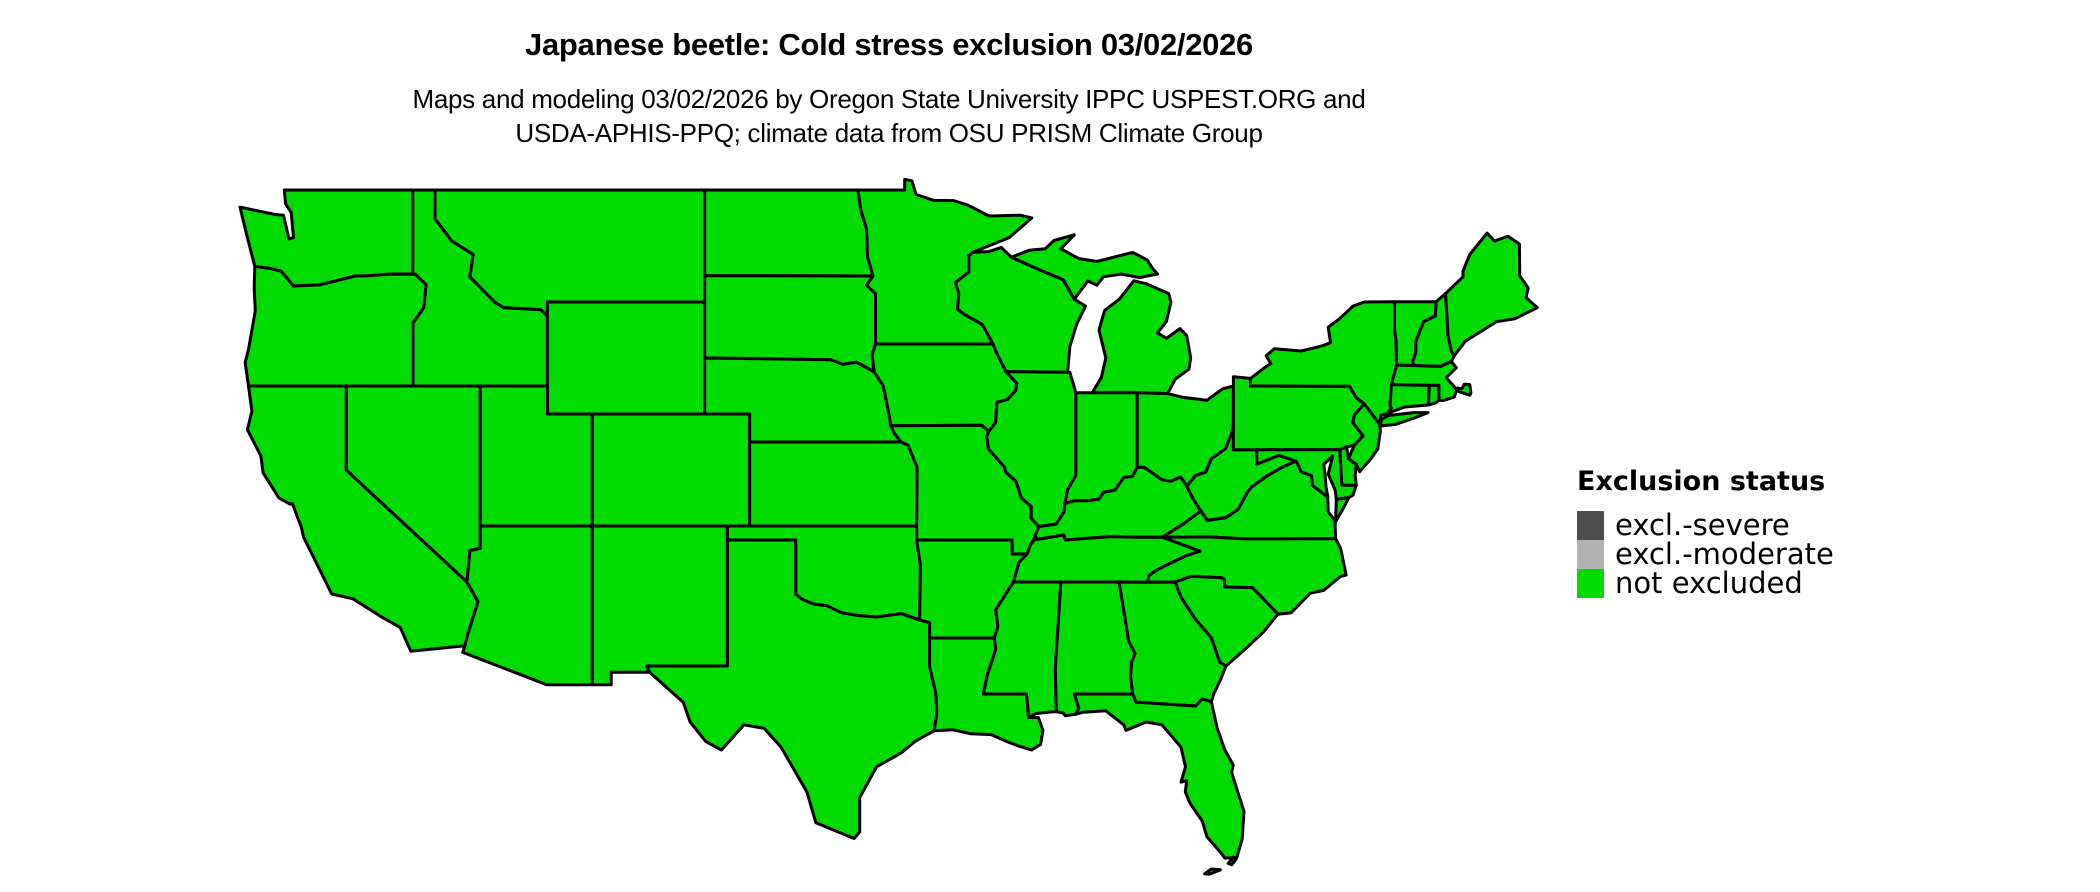 The width and height of the screenshot is (2100, 892). Describe the element at coordinates (1020, 309) in the screenshot. I see `state-WI` at that location.